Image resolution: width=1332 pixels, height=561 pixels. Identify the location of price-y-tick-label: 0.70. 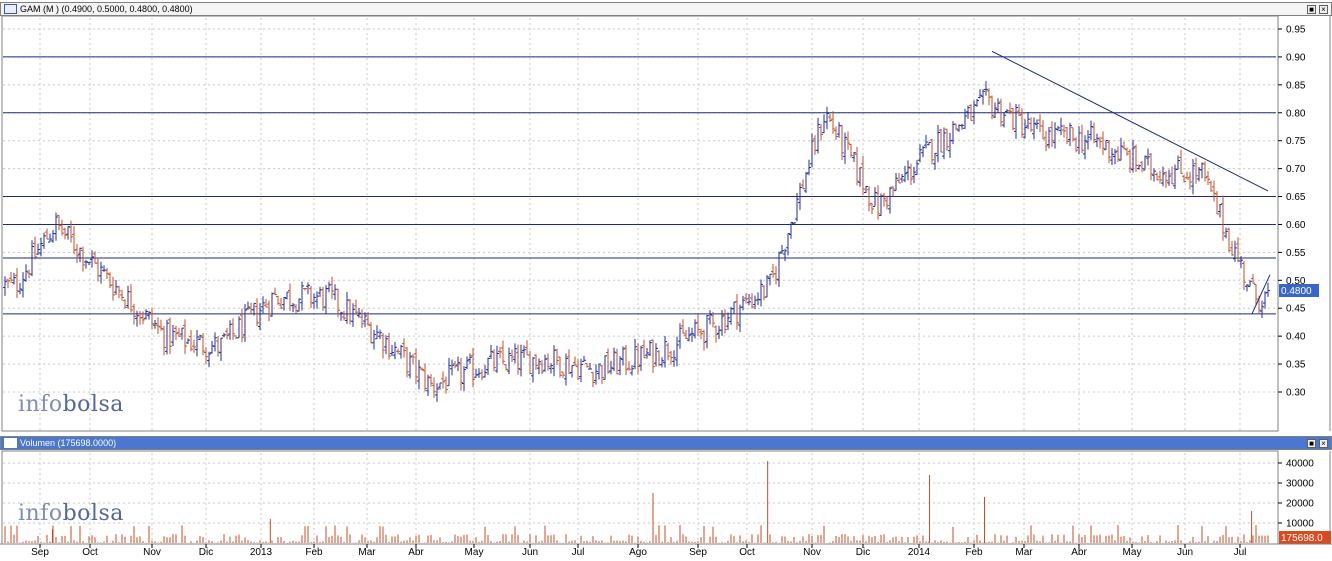
(1296, 169).